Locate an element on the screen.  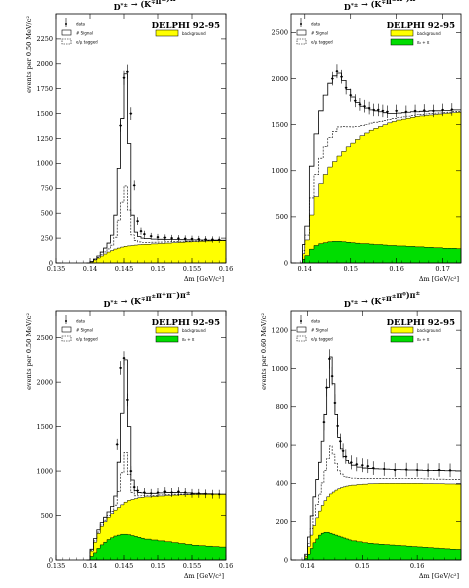
legend-tagged-label: e/μ tagged is located at coordinates (322, 339).